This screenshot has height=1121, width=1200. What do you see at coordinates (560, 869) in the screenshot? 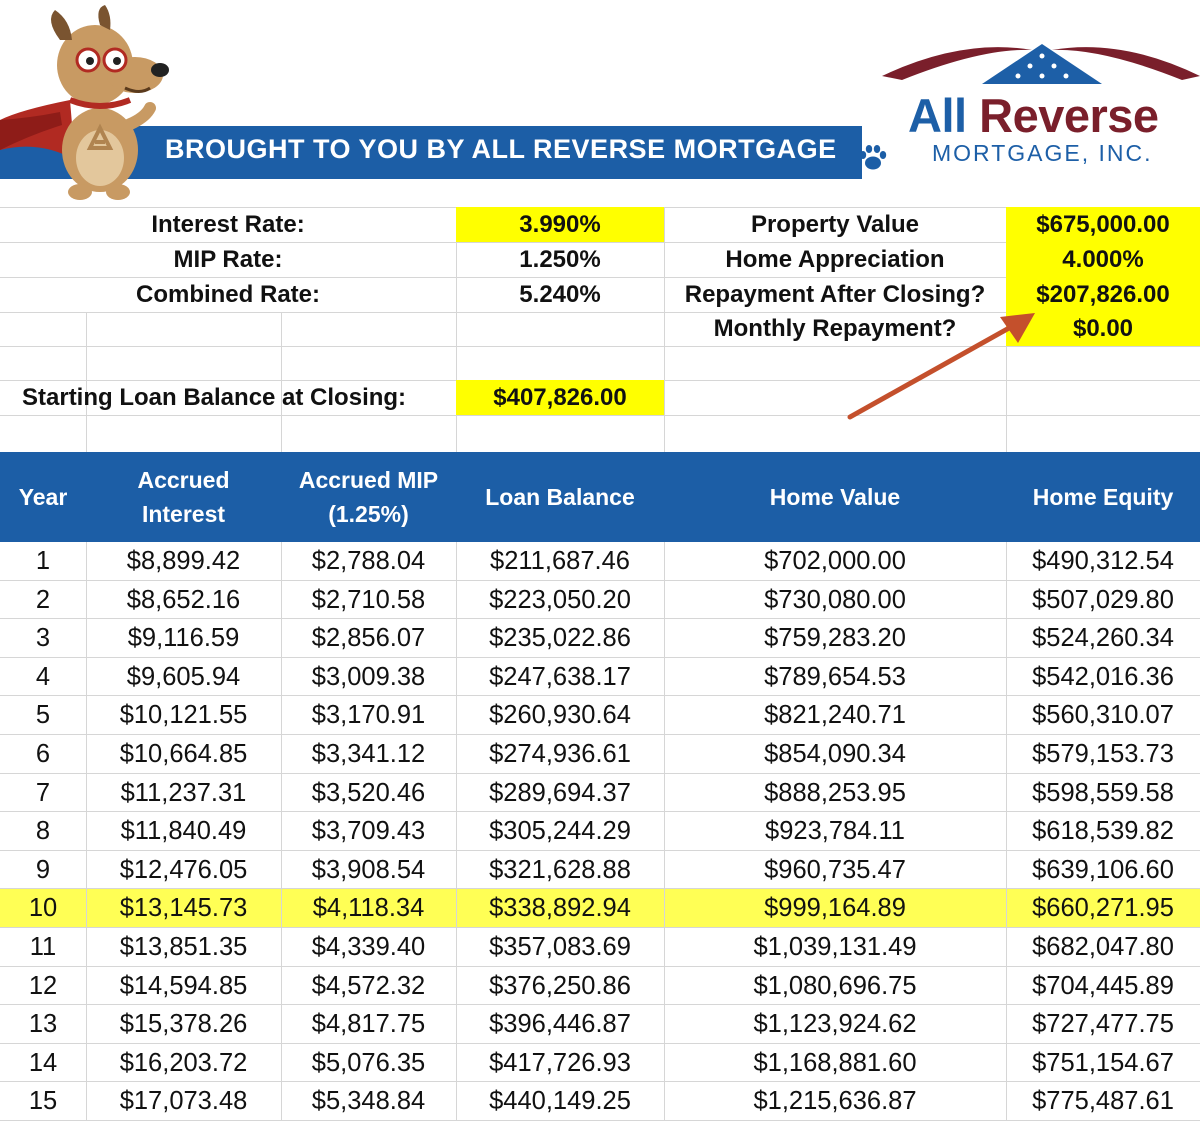
I see `cell-loan-balance: $321,628.88` at bounding box center [560, 869].